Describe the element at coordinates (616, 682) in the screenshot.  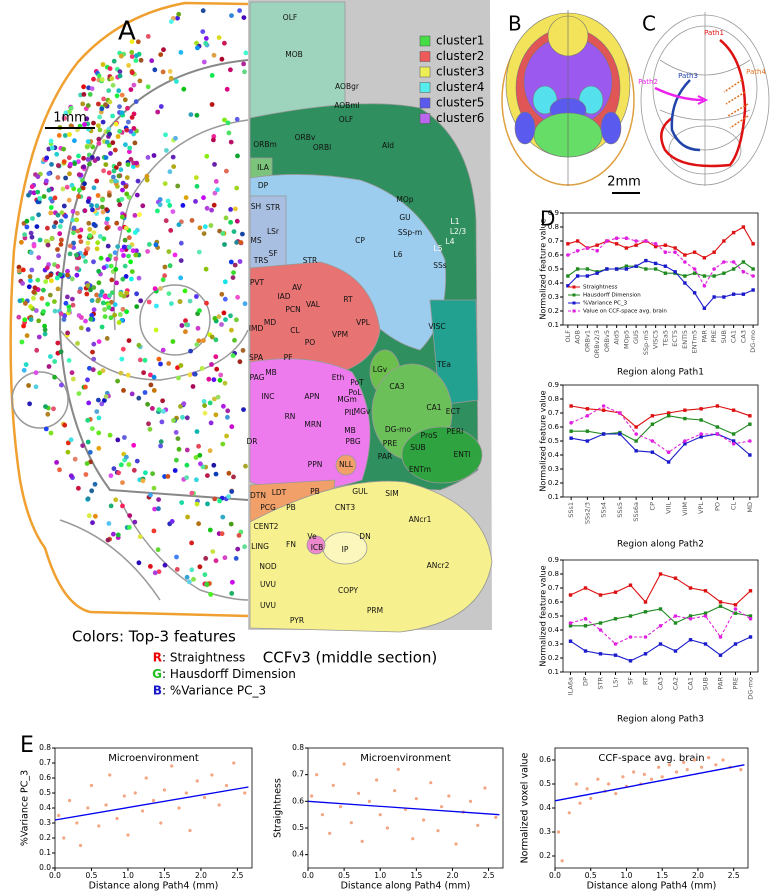
I see `x-tick-label: LSr` at that location.